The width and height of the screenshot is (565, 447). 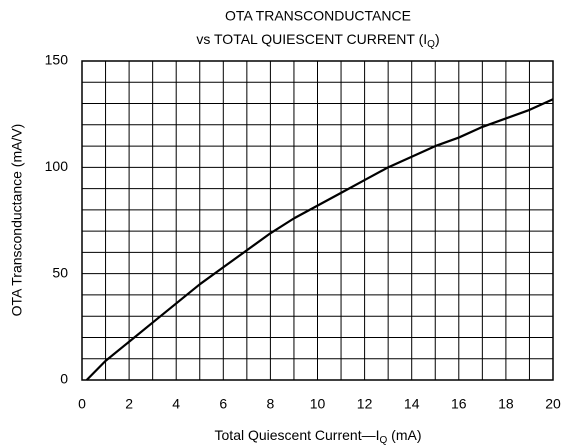 I want to click on y-tick-label: 50, so click(x=60, y=272).